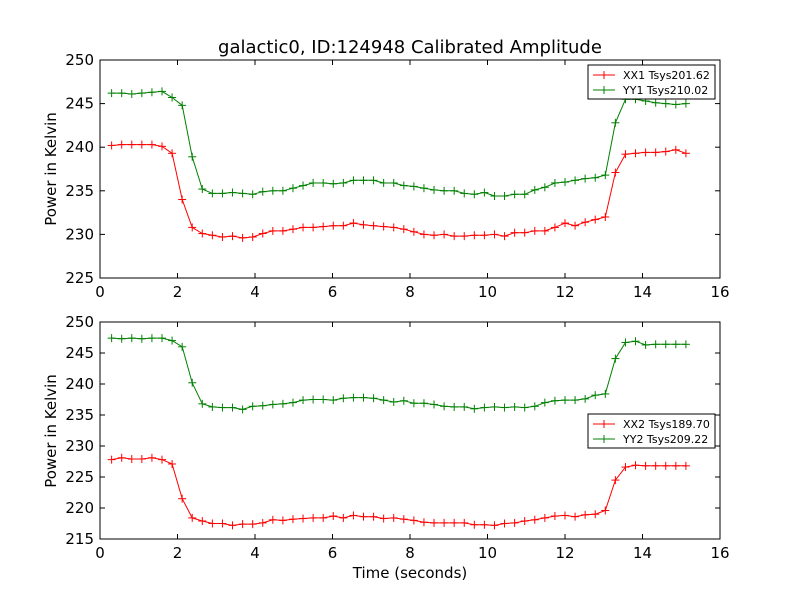 This screenshot has height=600, width=800. I want to click on top-x-tick-label: 10, so click(487, 292).